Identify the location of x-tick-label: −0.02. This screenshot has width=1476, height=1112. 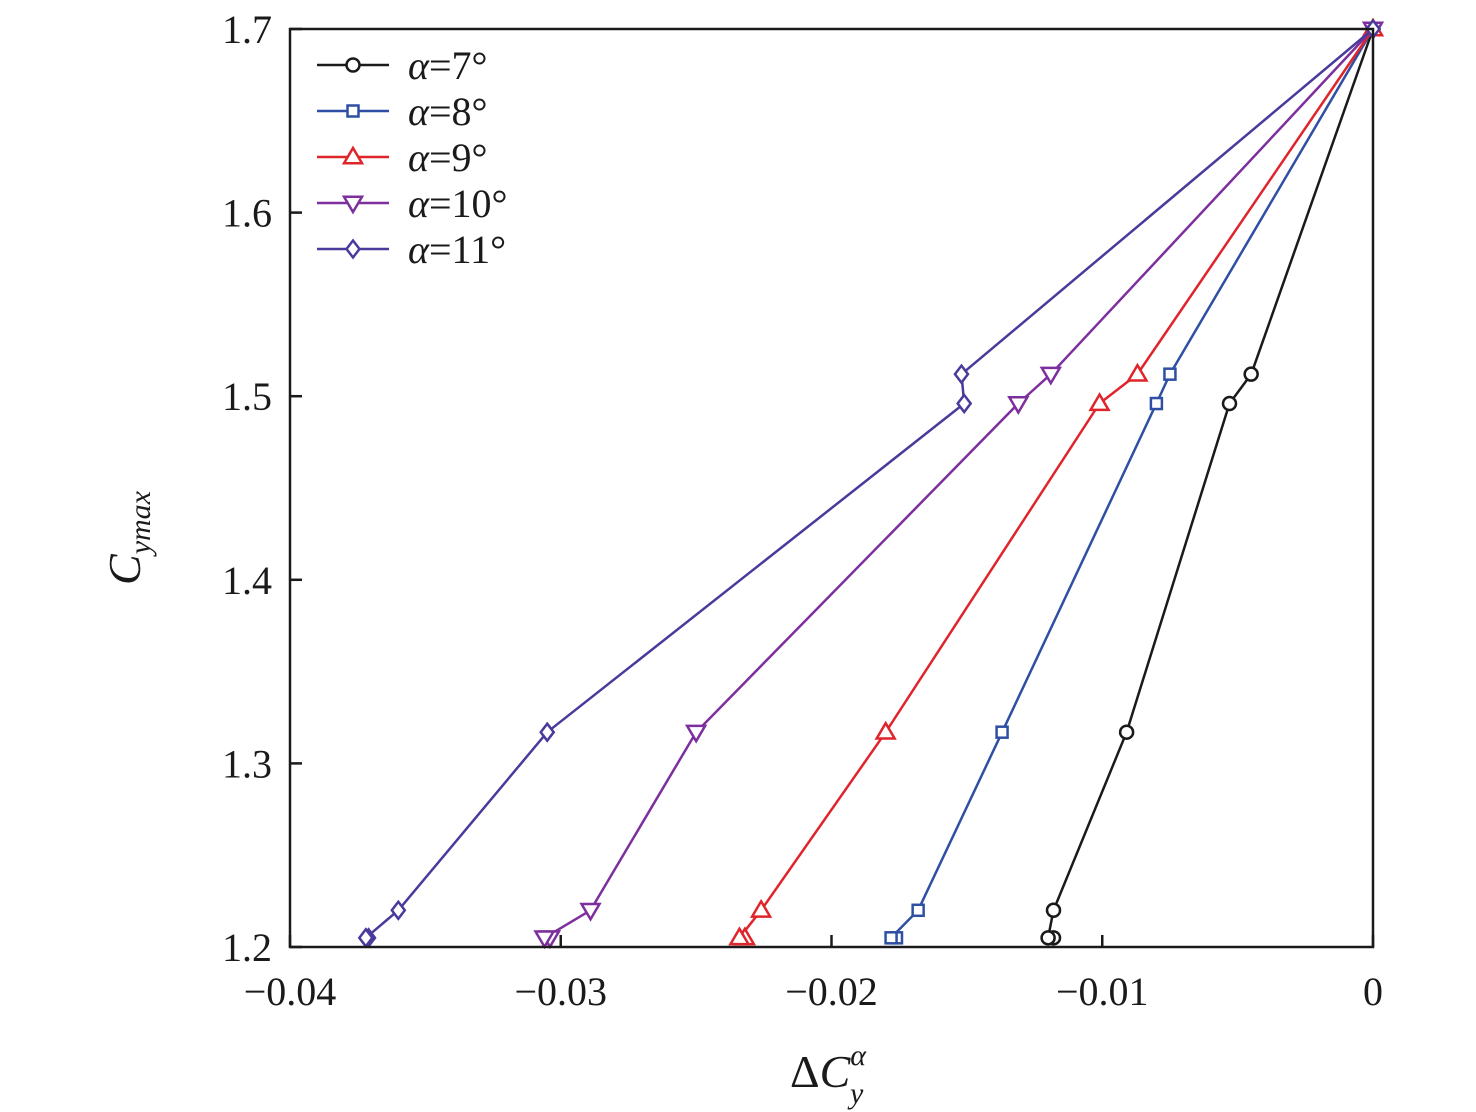
(831, 991).